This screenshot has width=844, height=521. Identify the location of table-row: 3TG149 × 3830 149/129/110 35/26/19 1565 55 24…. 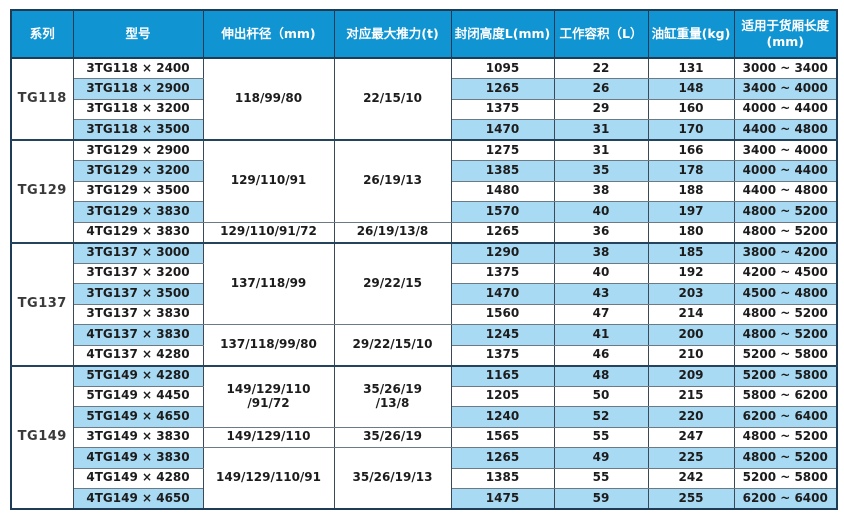
(424, 437).